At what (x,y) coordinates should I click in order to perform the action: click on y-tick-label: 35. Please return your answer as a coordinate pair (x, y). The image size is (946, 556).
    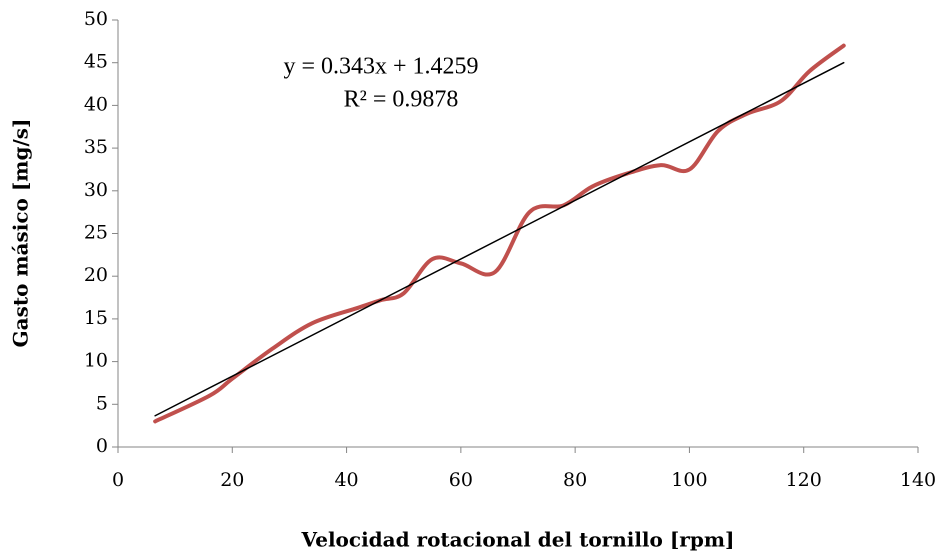
    Looking at the image, I should click on (96, 147).